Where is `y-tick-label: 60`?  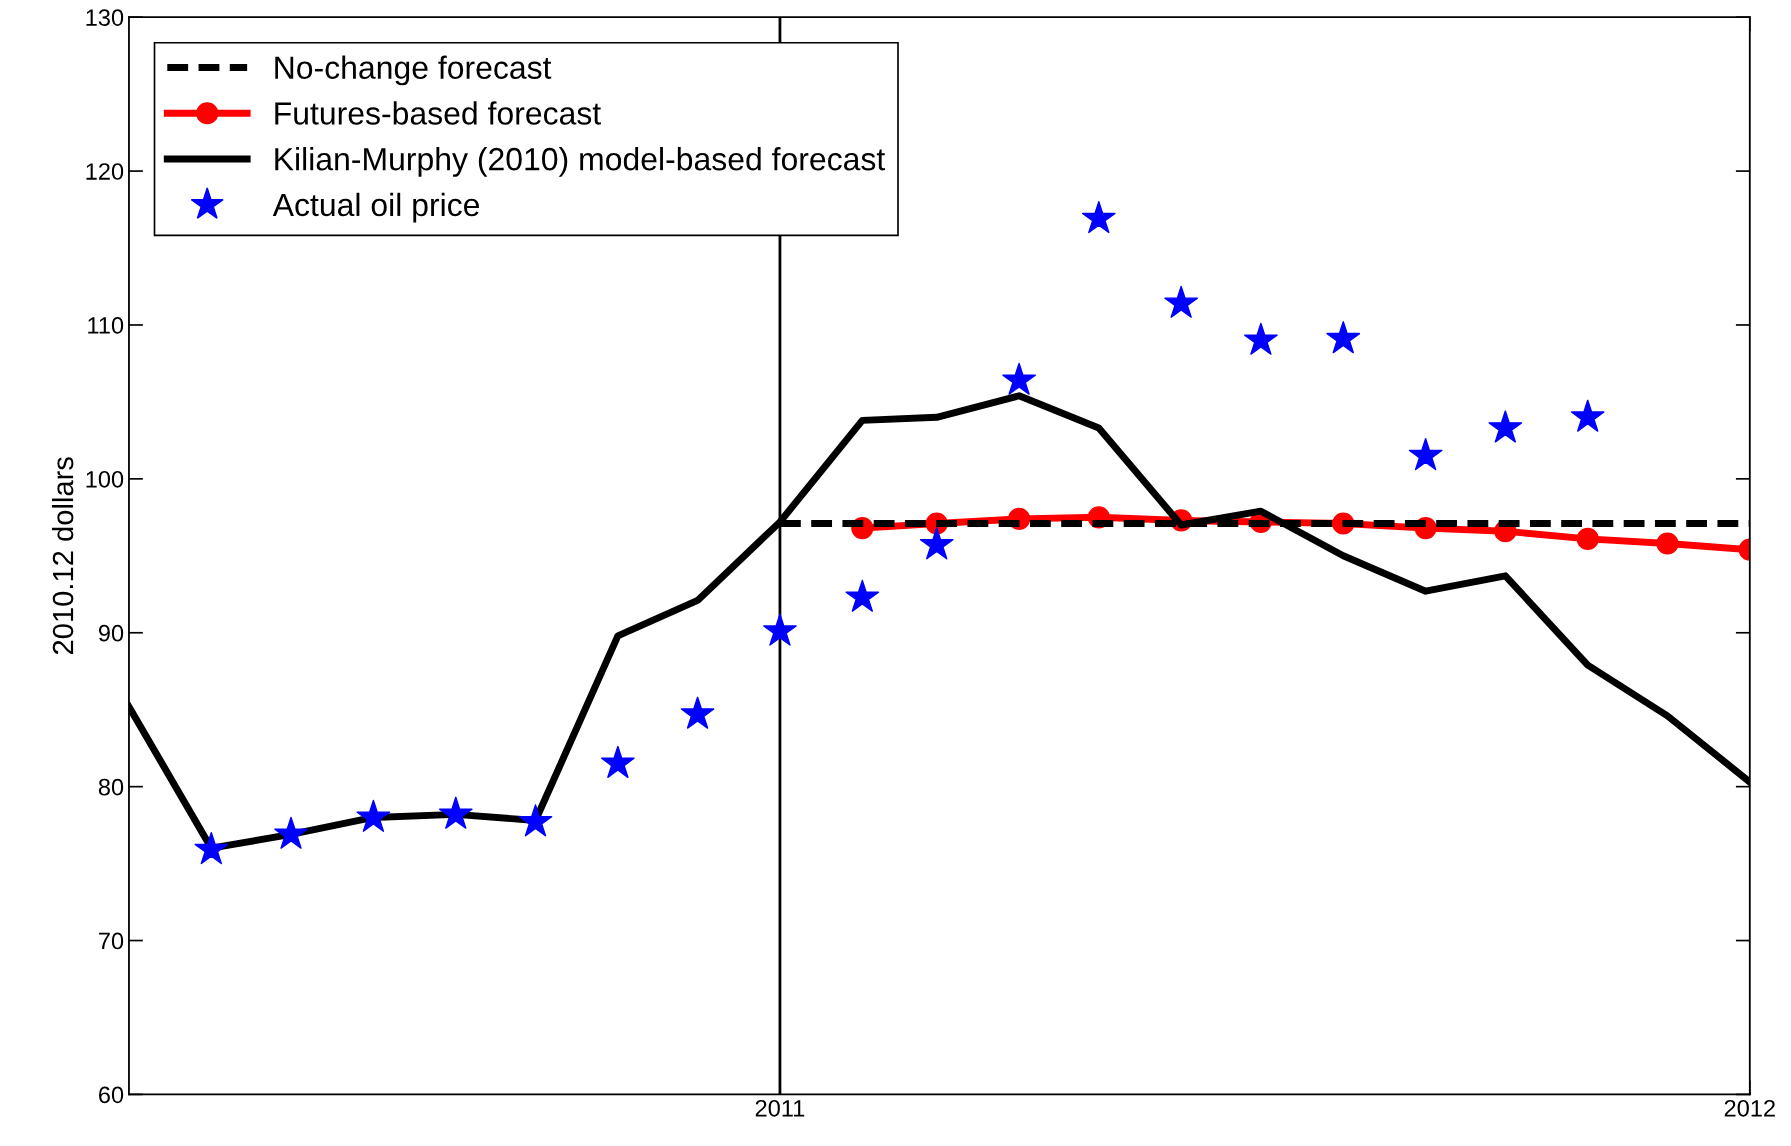 y-tick-label: 60 is located at coordinates (111, 1095).